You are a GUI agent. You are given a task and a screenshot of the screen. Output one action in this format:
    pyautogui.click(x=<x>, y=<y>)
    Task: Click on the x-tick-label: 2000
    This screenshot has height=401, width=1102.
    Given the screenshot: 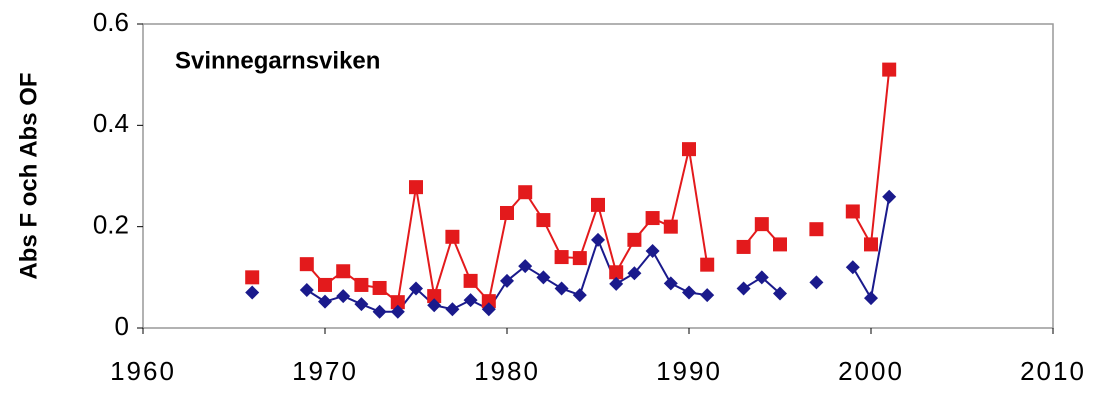 What is the action you would take?
    pyautogui.click(x=871, y=371)
    